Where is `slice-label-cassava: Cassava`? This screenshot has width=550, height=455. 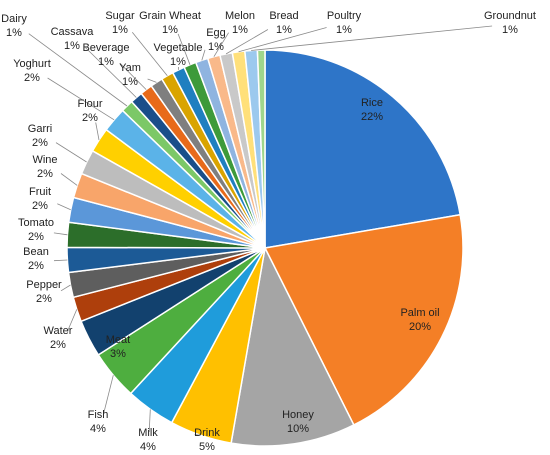 slice-label-cassava: Cassava is located at coordinates (73, 32).